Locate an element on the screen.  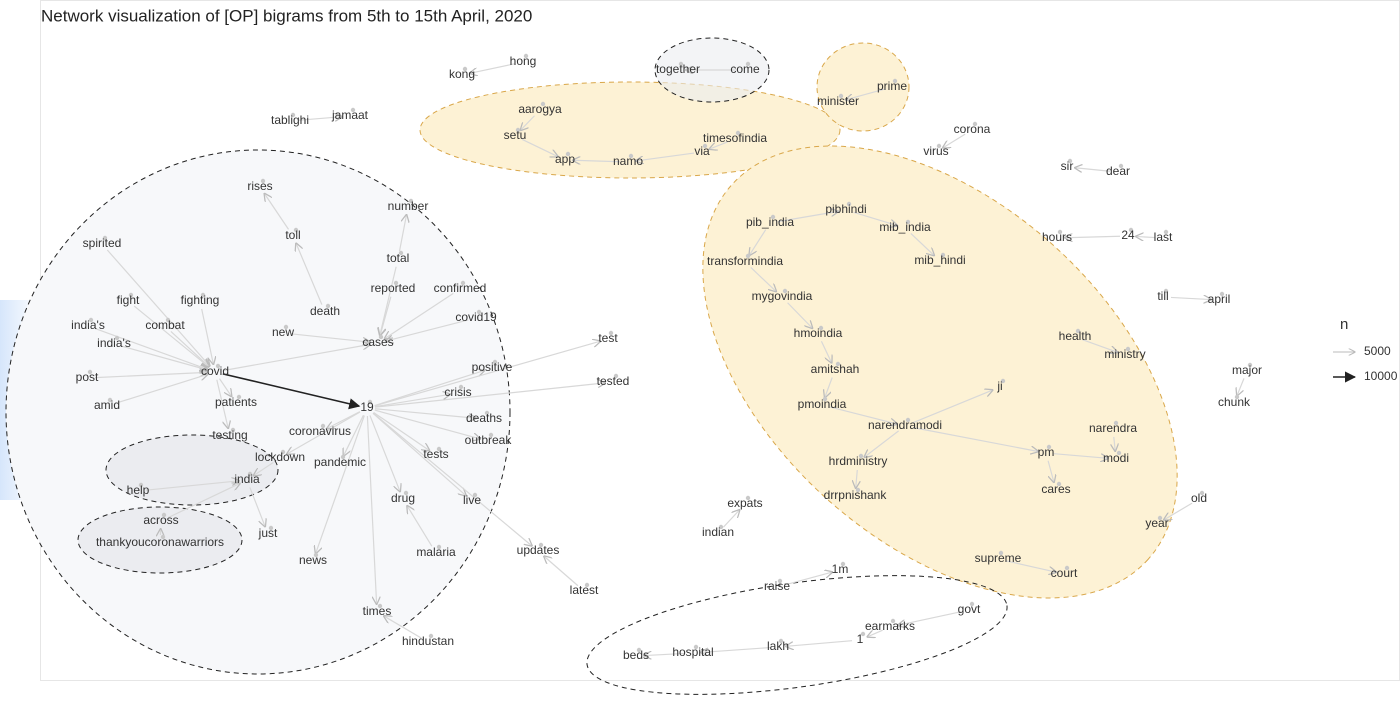
node-label: cares is located at coordinates (1055, 489).